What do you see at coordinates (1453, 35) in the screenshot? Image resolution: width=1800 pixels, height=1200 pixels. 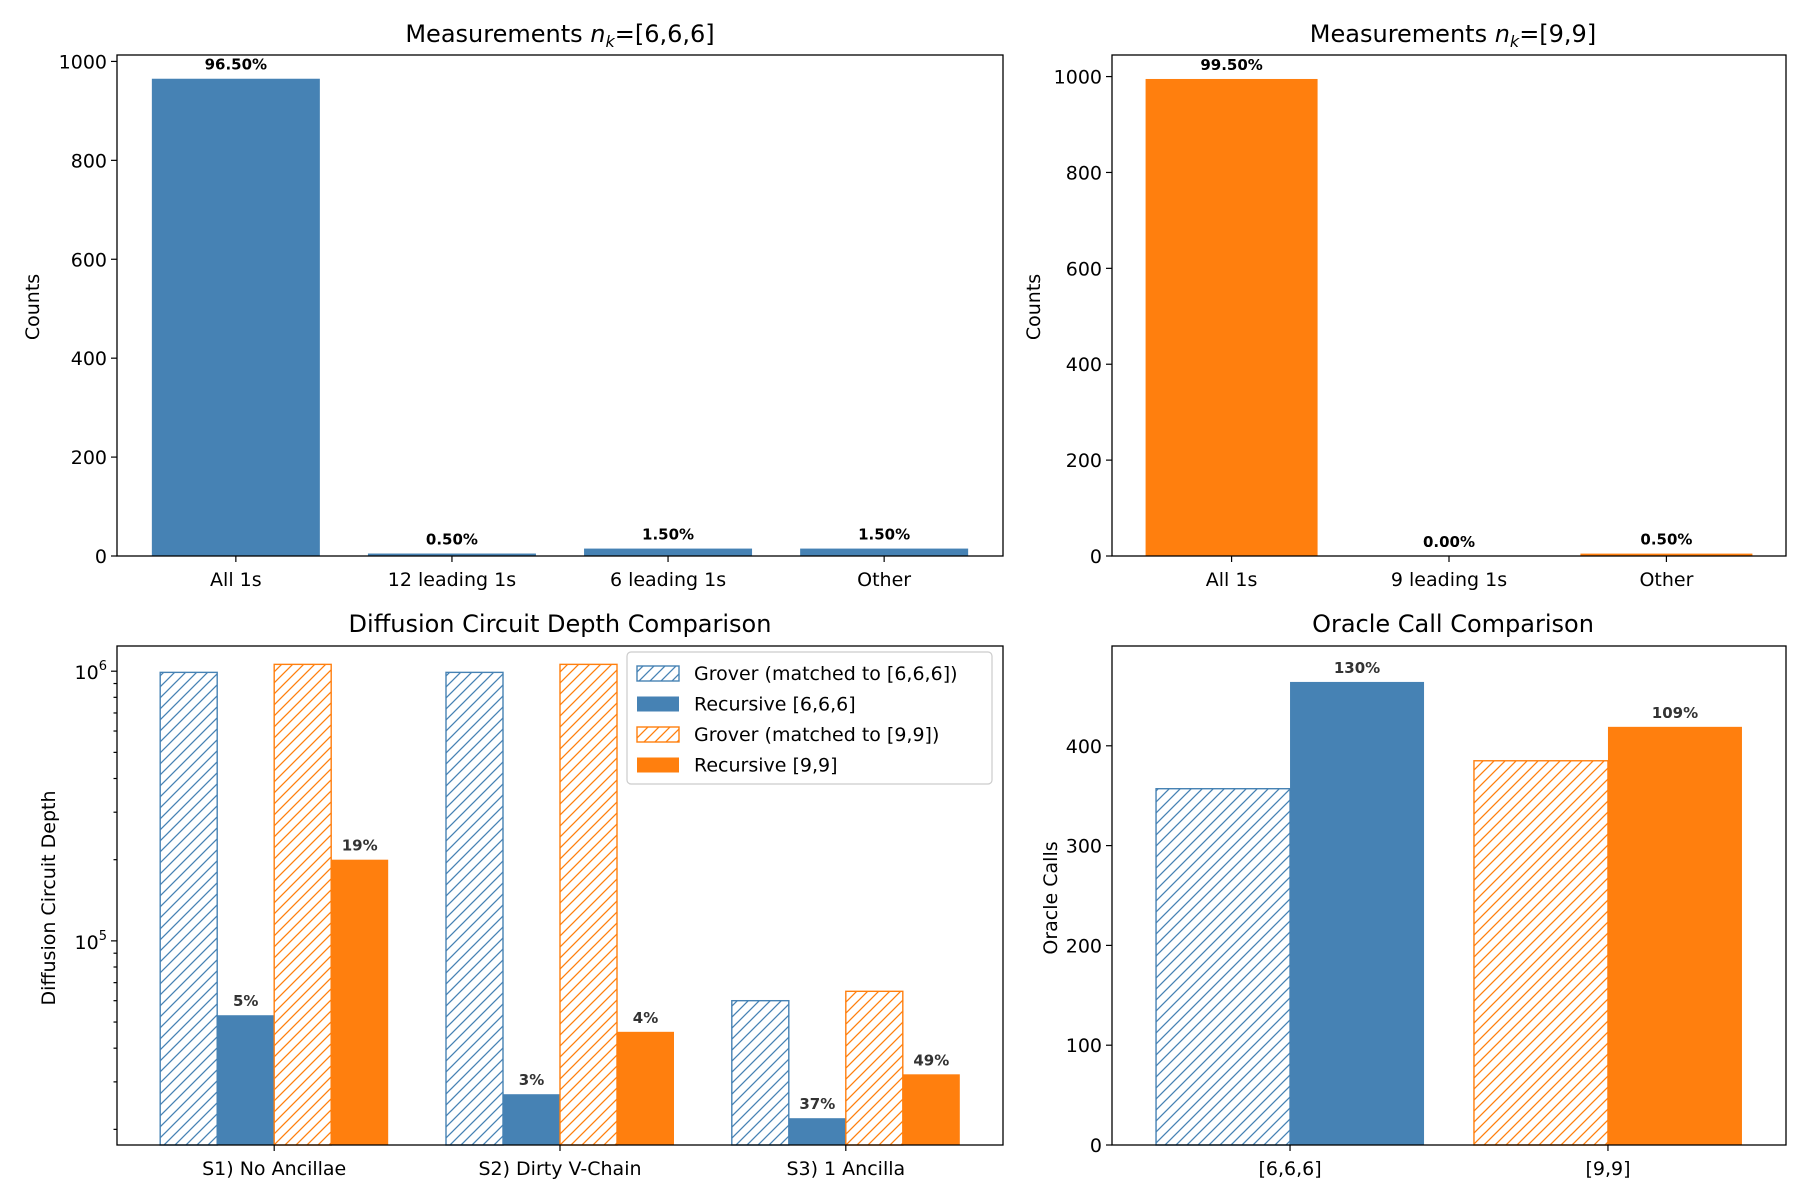 I see `chart-title: Measurements nk=[9,9]` at bounding box center [1453, 35].